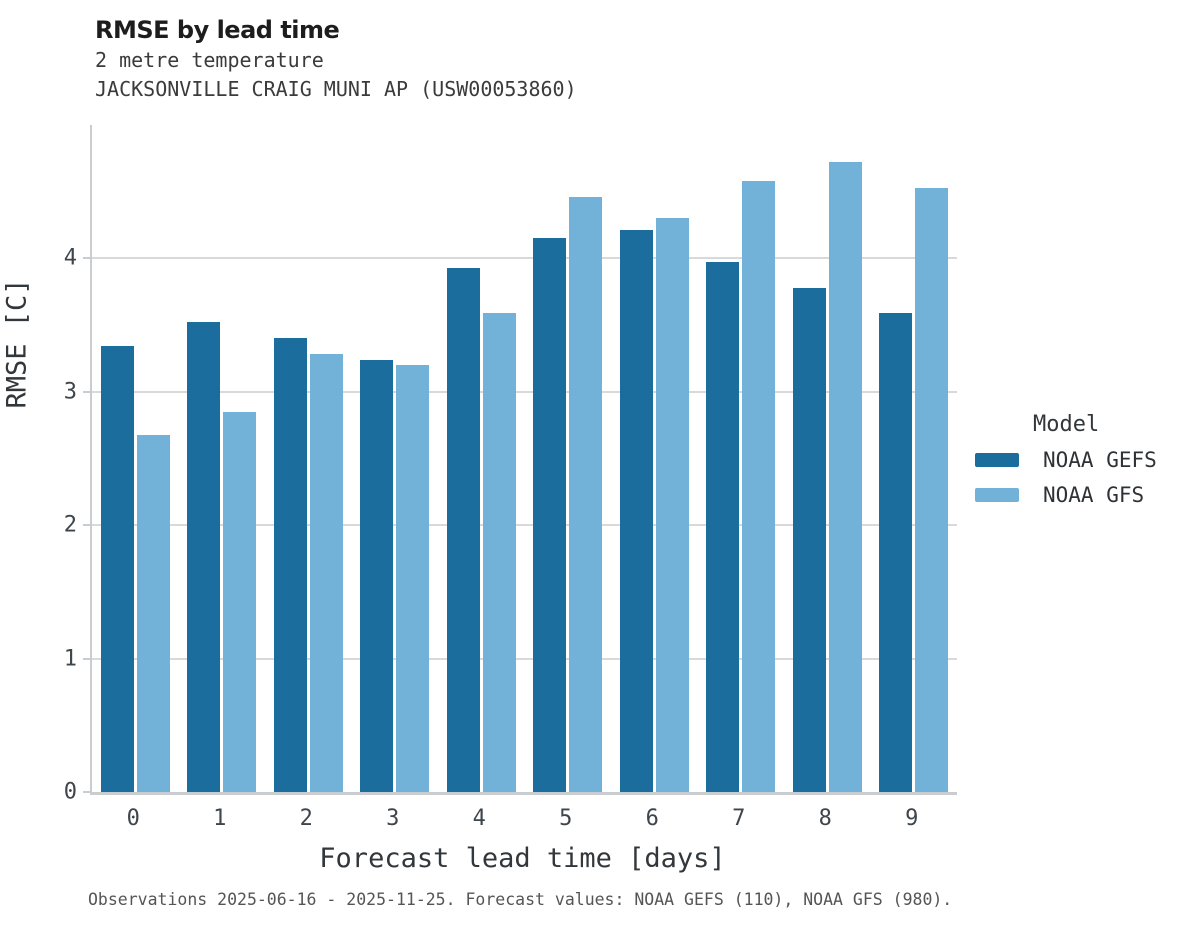 This screenshot has width=1195, height=928. What do you see at coordinates (1094, 495) in the screenshot?
I see `legend-label-noaa-gfs: NOAA GFS` at bounding box center [1094, 495].